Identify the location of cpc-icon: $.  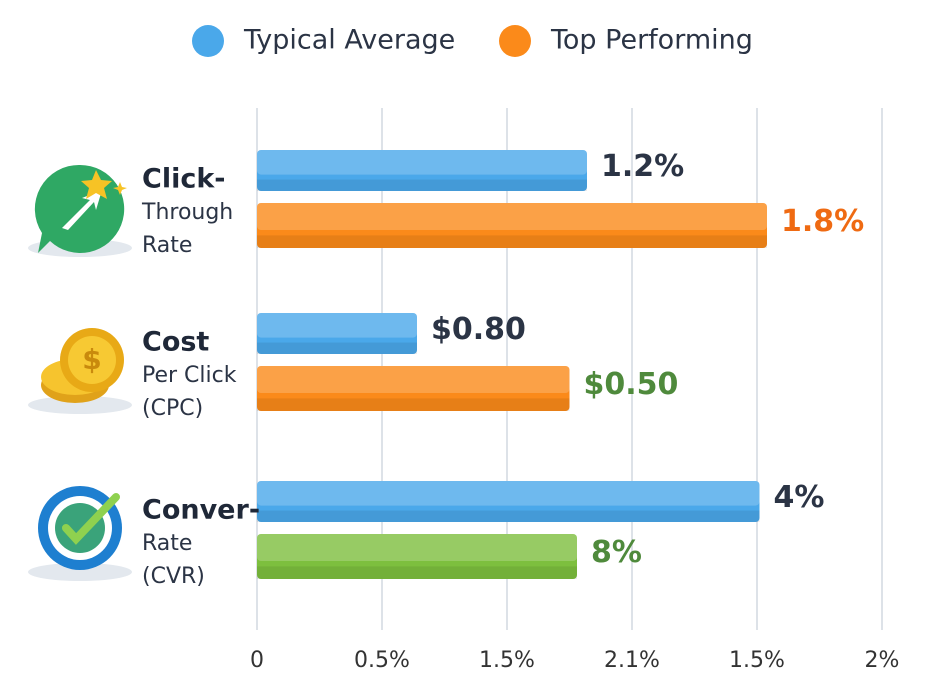
(80, 371).